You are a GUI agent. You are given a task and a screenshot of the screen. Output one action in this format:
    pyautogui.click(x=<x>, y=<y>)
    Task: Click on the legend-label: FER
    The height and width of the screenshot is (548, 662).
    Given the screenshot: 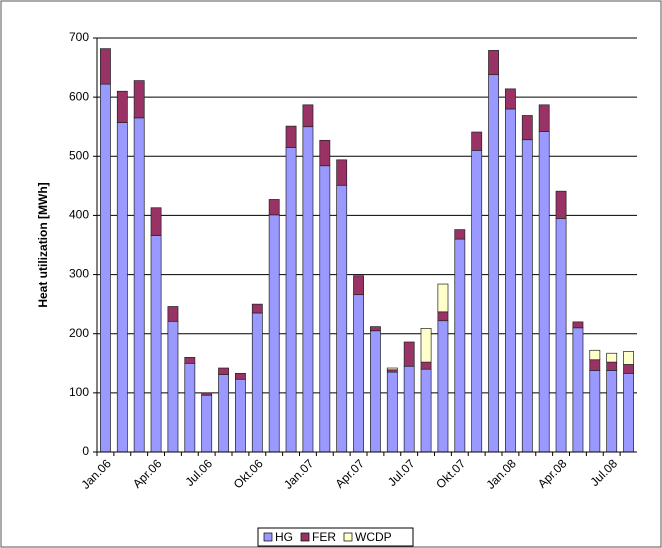 What is the action you would take?
    pyautogui.click(x=324, y=537)
    